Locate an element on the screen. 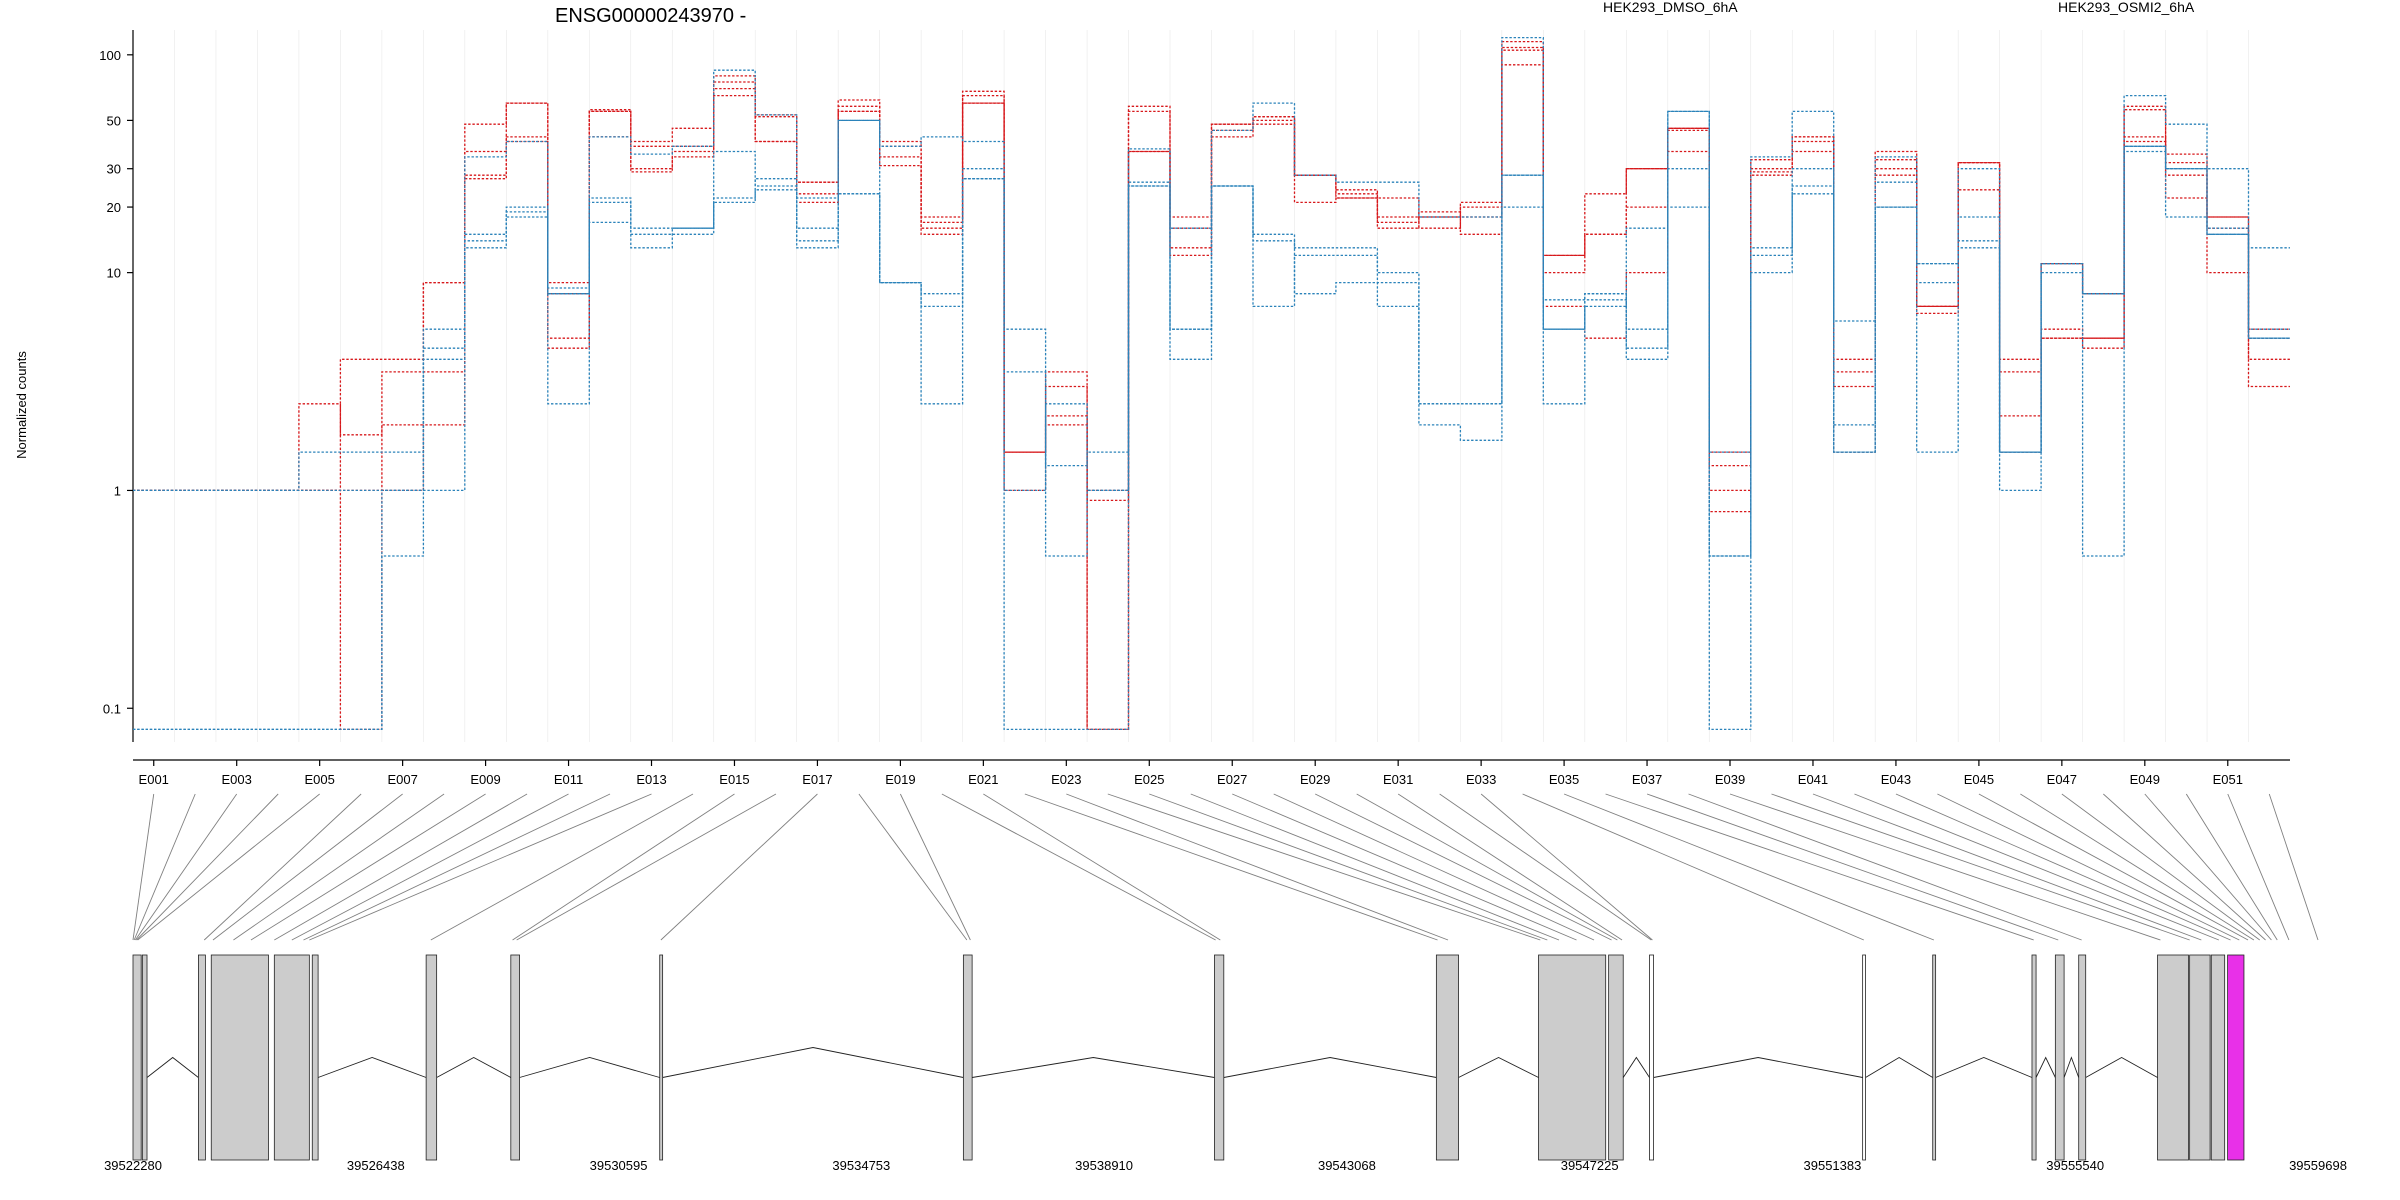 The height and width of the screenshot is (1200, 2400). legend-osmi2: HEK293_OSMI2_6hA is located at coordinates (2126, 7).